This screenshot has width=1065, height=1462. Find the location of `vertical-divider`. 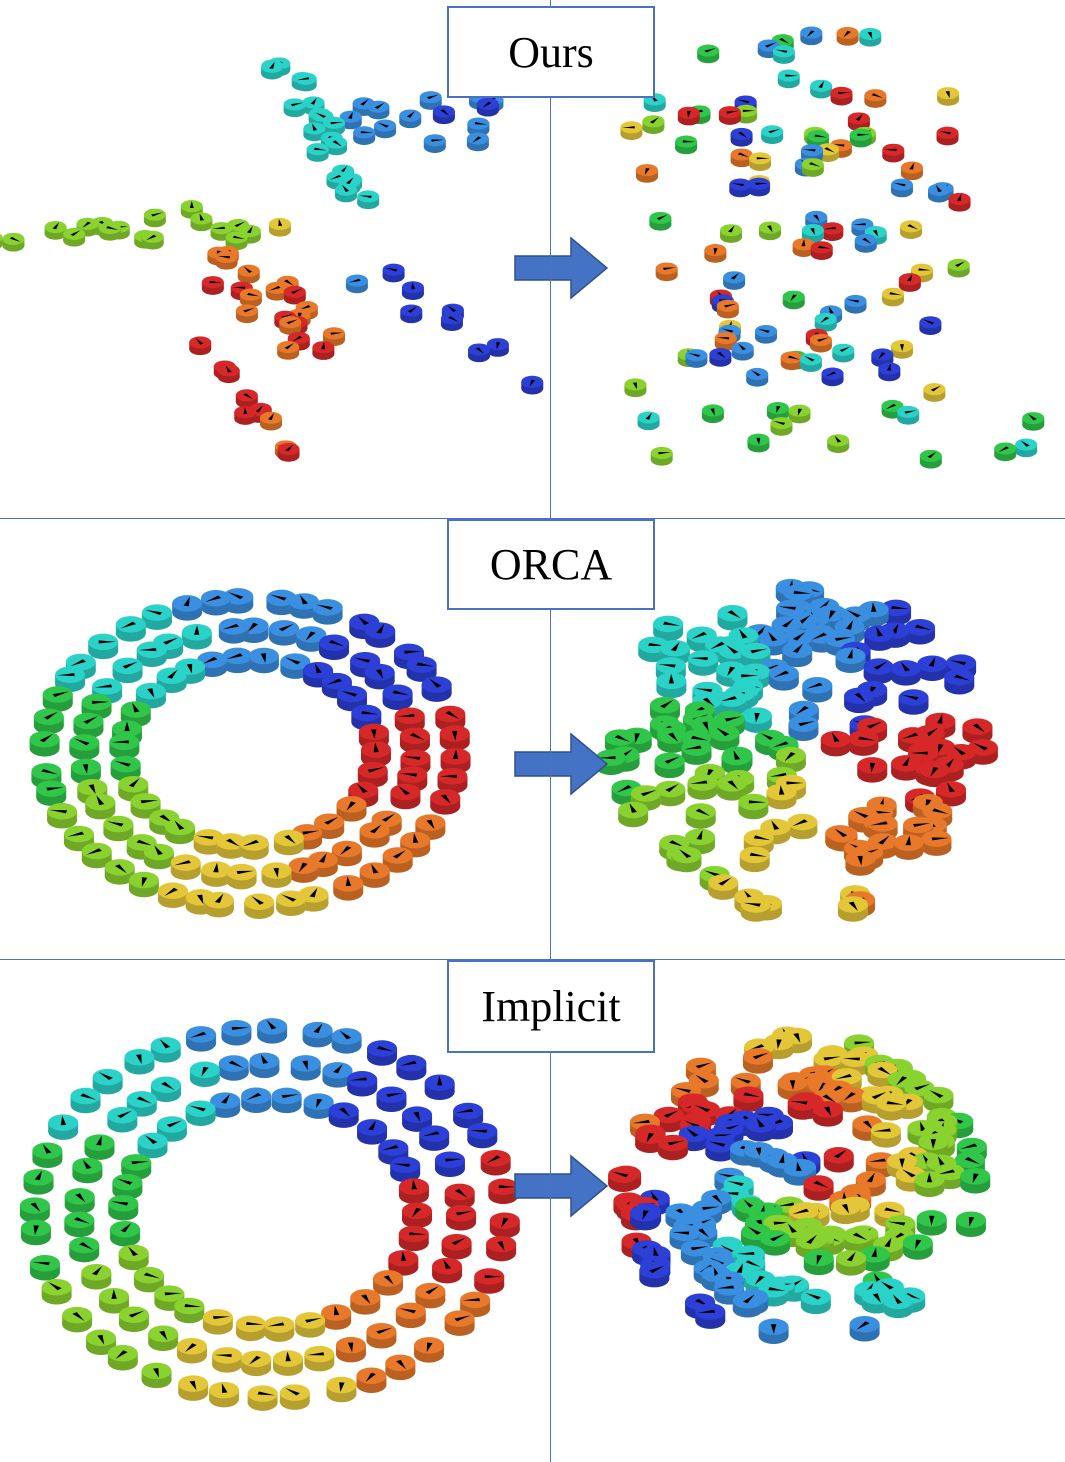

vertical-divider is located at coordinates (550, 1211).